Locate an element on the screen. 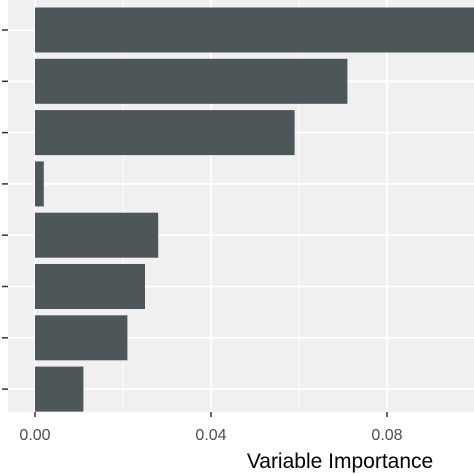 The image size is (474, 474). x-axis-title: Variable Importance is located at coordinates (340, 461).